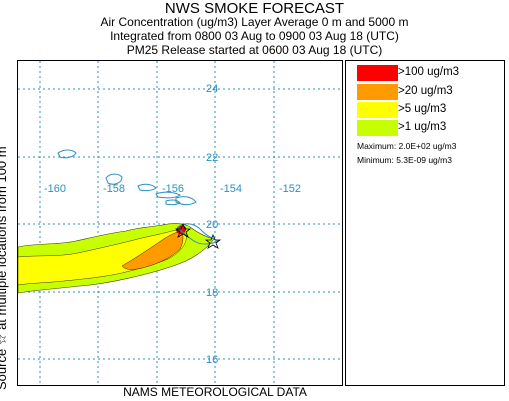  What do you see at coordinates (212, 293) in the screenshot?
I see `lat-label-18: 18` at bounding box center [212, 293].